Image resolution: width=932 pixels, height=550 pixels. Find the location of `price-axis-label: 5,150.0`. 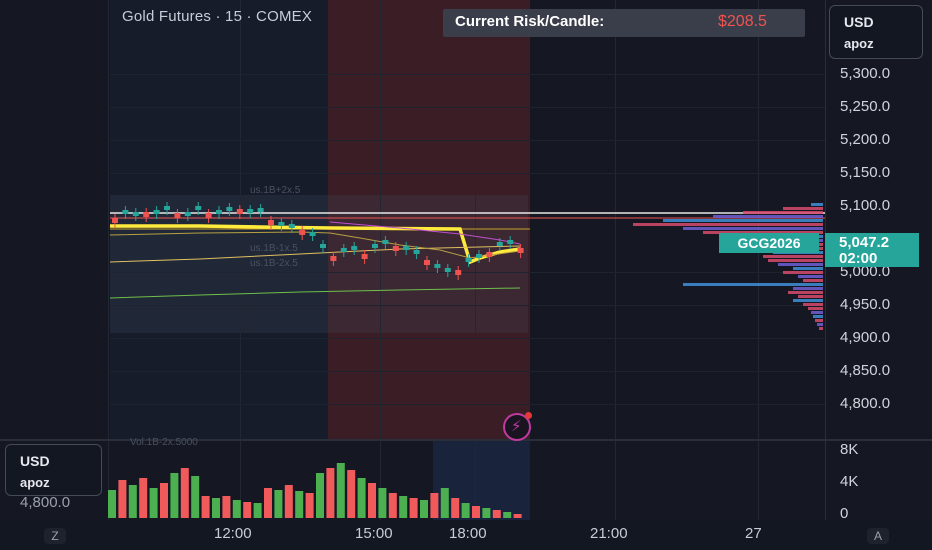

price-axis-label: 5,150.0 is located at coordinates (865, 172).